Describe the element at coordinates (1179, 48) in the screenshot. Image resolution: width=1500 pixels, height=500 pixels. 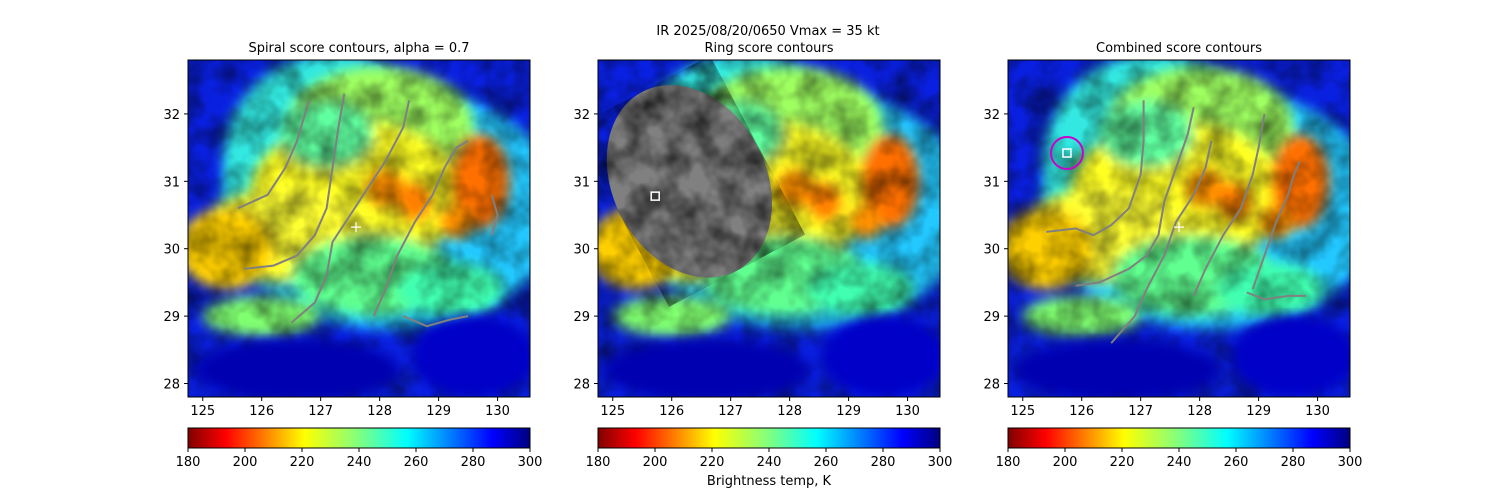
I see `panel-title: Combined score contours` at that location.